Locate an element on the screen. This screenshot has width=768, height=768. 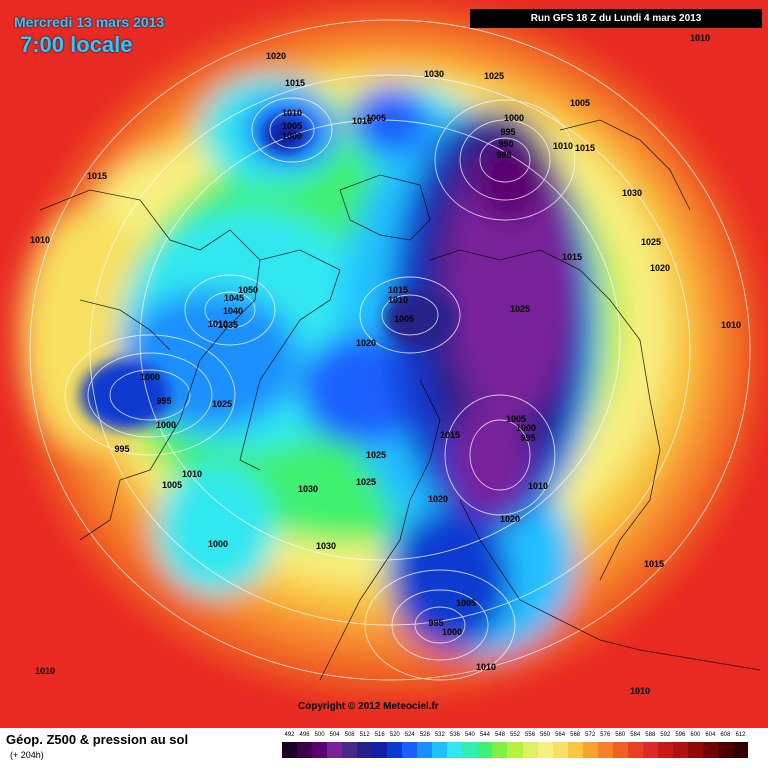
isobar-label: 1045 is located at coordinates (234, 298).